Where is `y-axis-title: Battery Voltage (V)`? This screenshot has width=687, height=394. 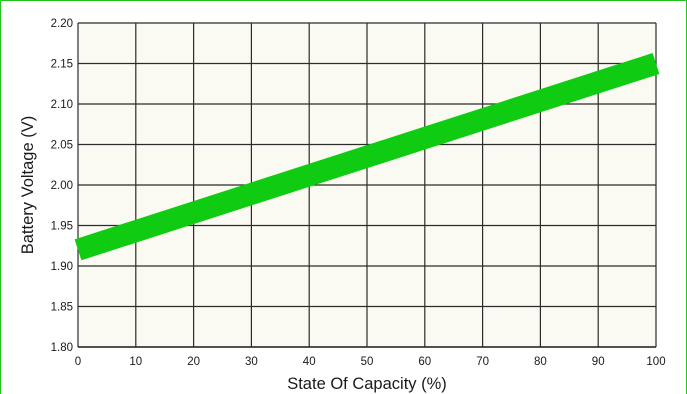
y-axis-title: Battery Voltage (V) is located at coordinates (28, 185).